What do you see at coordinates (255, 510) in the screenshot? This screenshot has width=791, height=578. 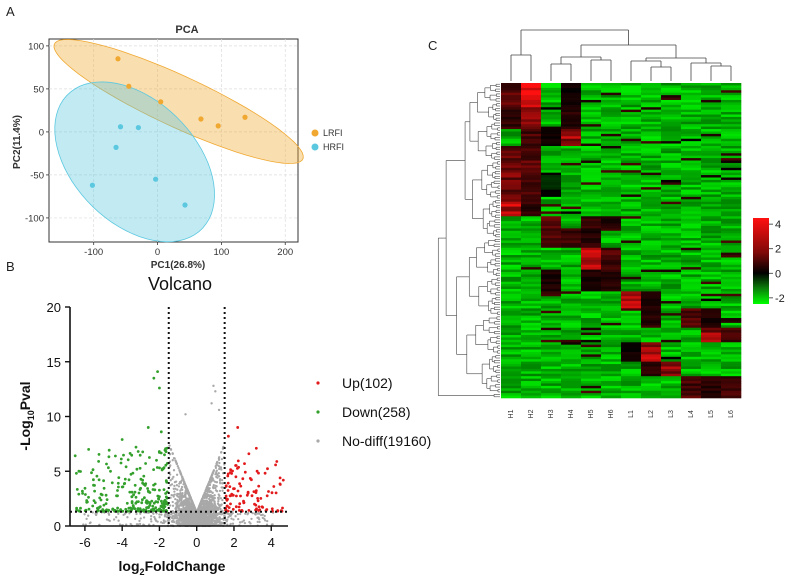 I see `volcano-point-up` at bounding box center [255, 510].